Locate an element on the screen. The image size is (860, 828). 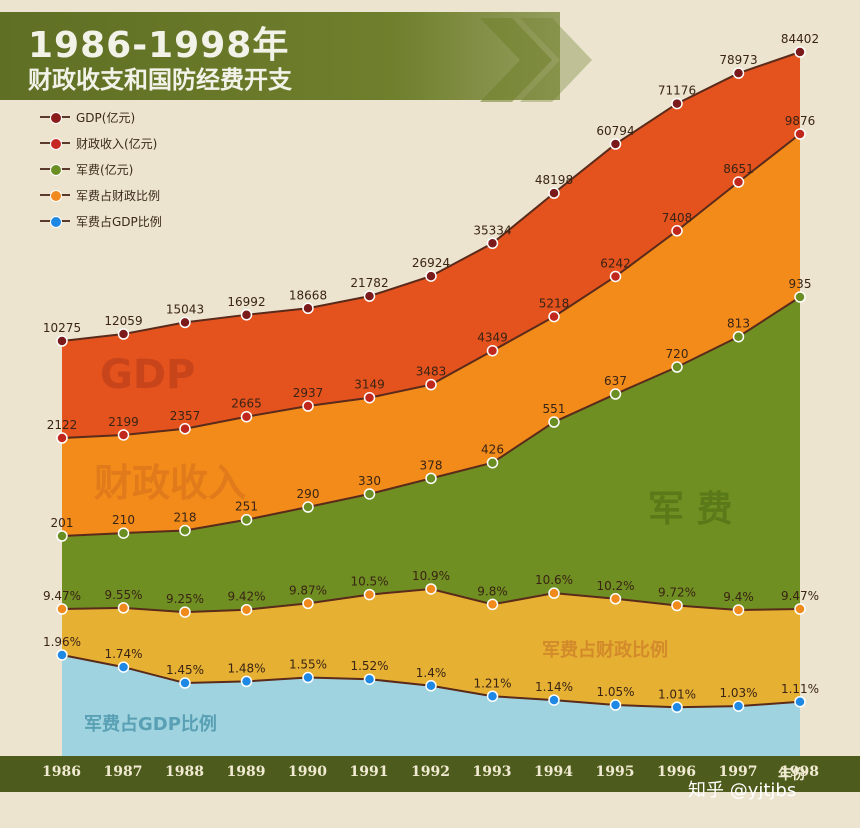
data-label-gdp: 21782 is located at coordinates (369, 283).